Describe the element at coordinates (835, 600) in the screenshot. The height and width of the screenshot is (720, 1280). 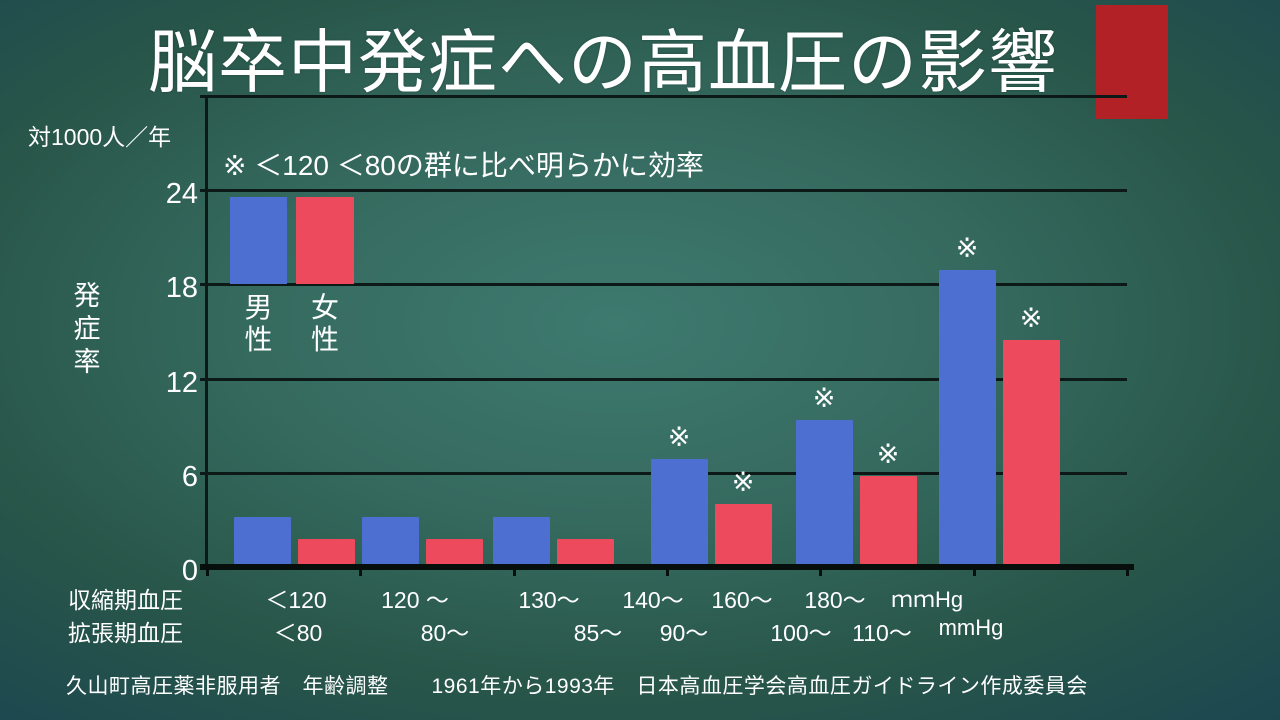
I see `x-tick-label: 180～` at that location.